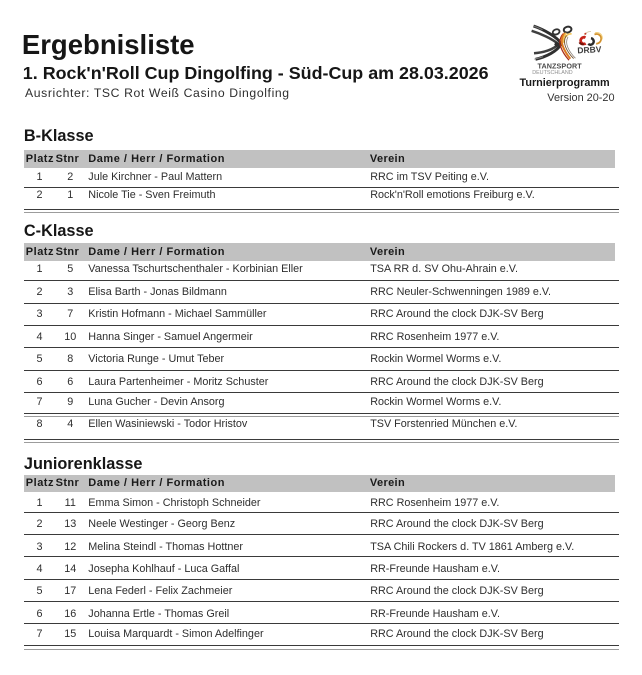 The image size is (642, 675). I want to click on svg-text: DEUTSCHLAND, so click(552, 73).